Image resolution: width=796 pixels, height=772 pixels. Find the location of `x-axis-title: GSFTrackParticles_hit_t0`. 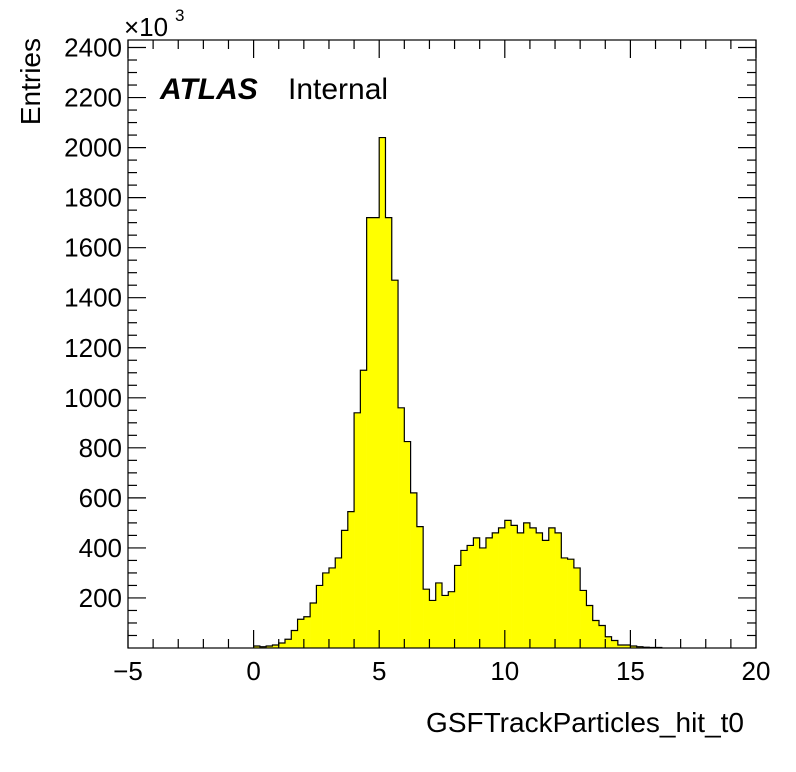

x-axis-title: GSFTrackParticles_hit_t0 is located at coordinates (585, 722).